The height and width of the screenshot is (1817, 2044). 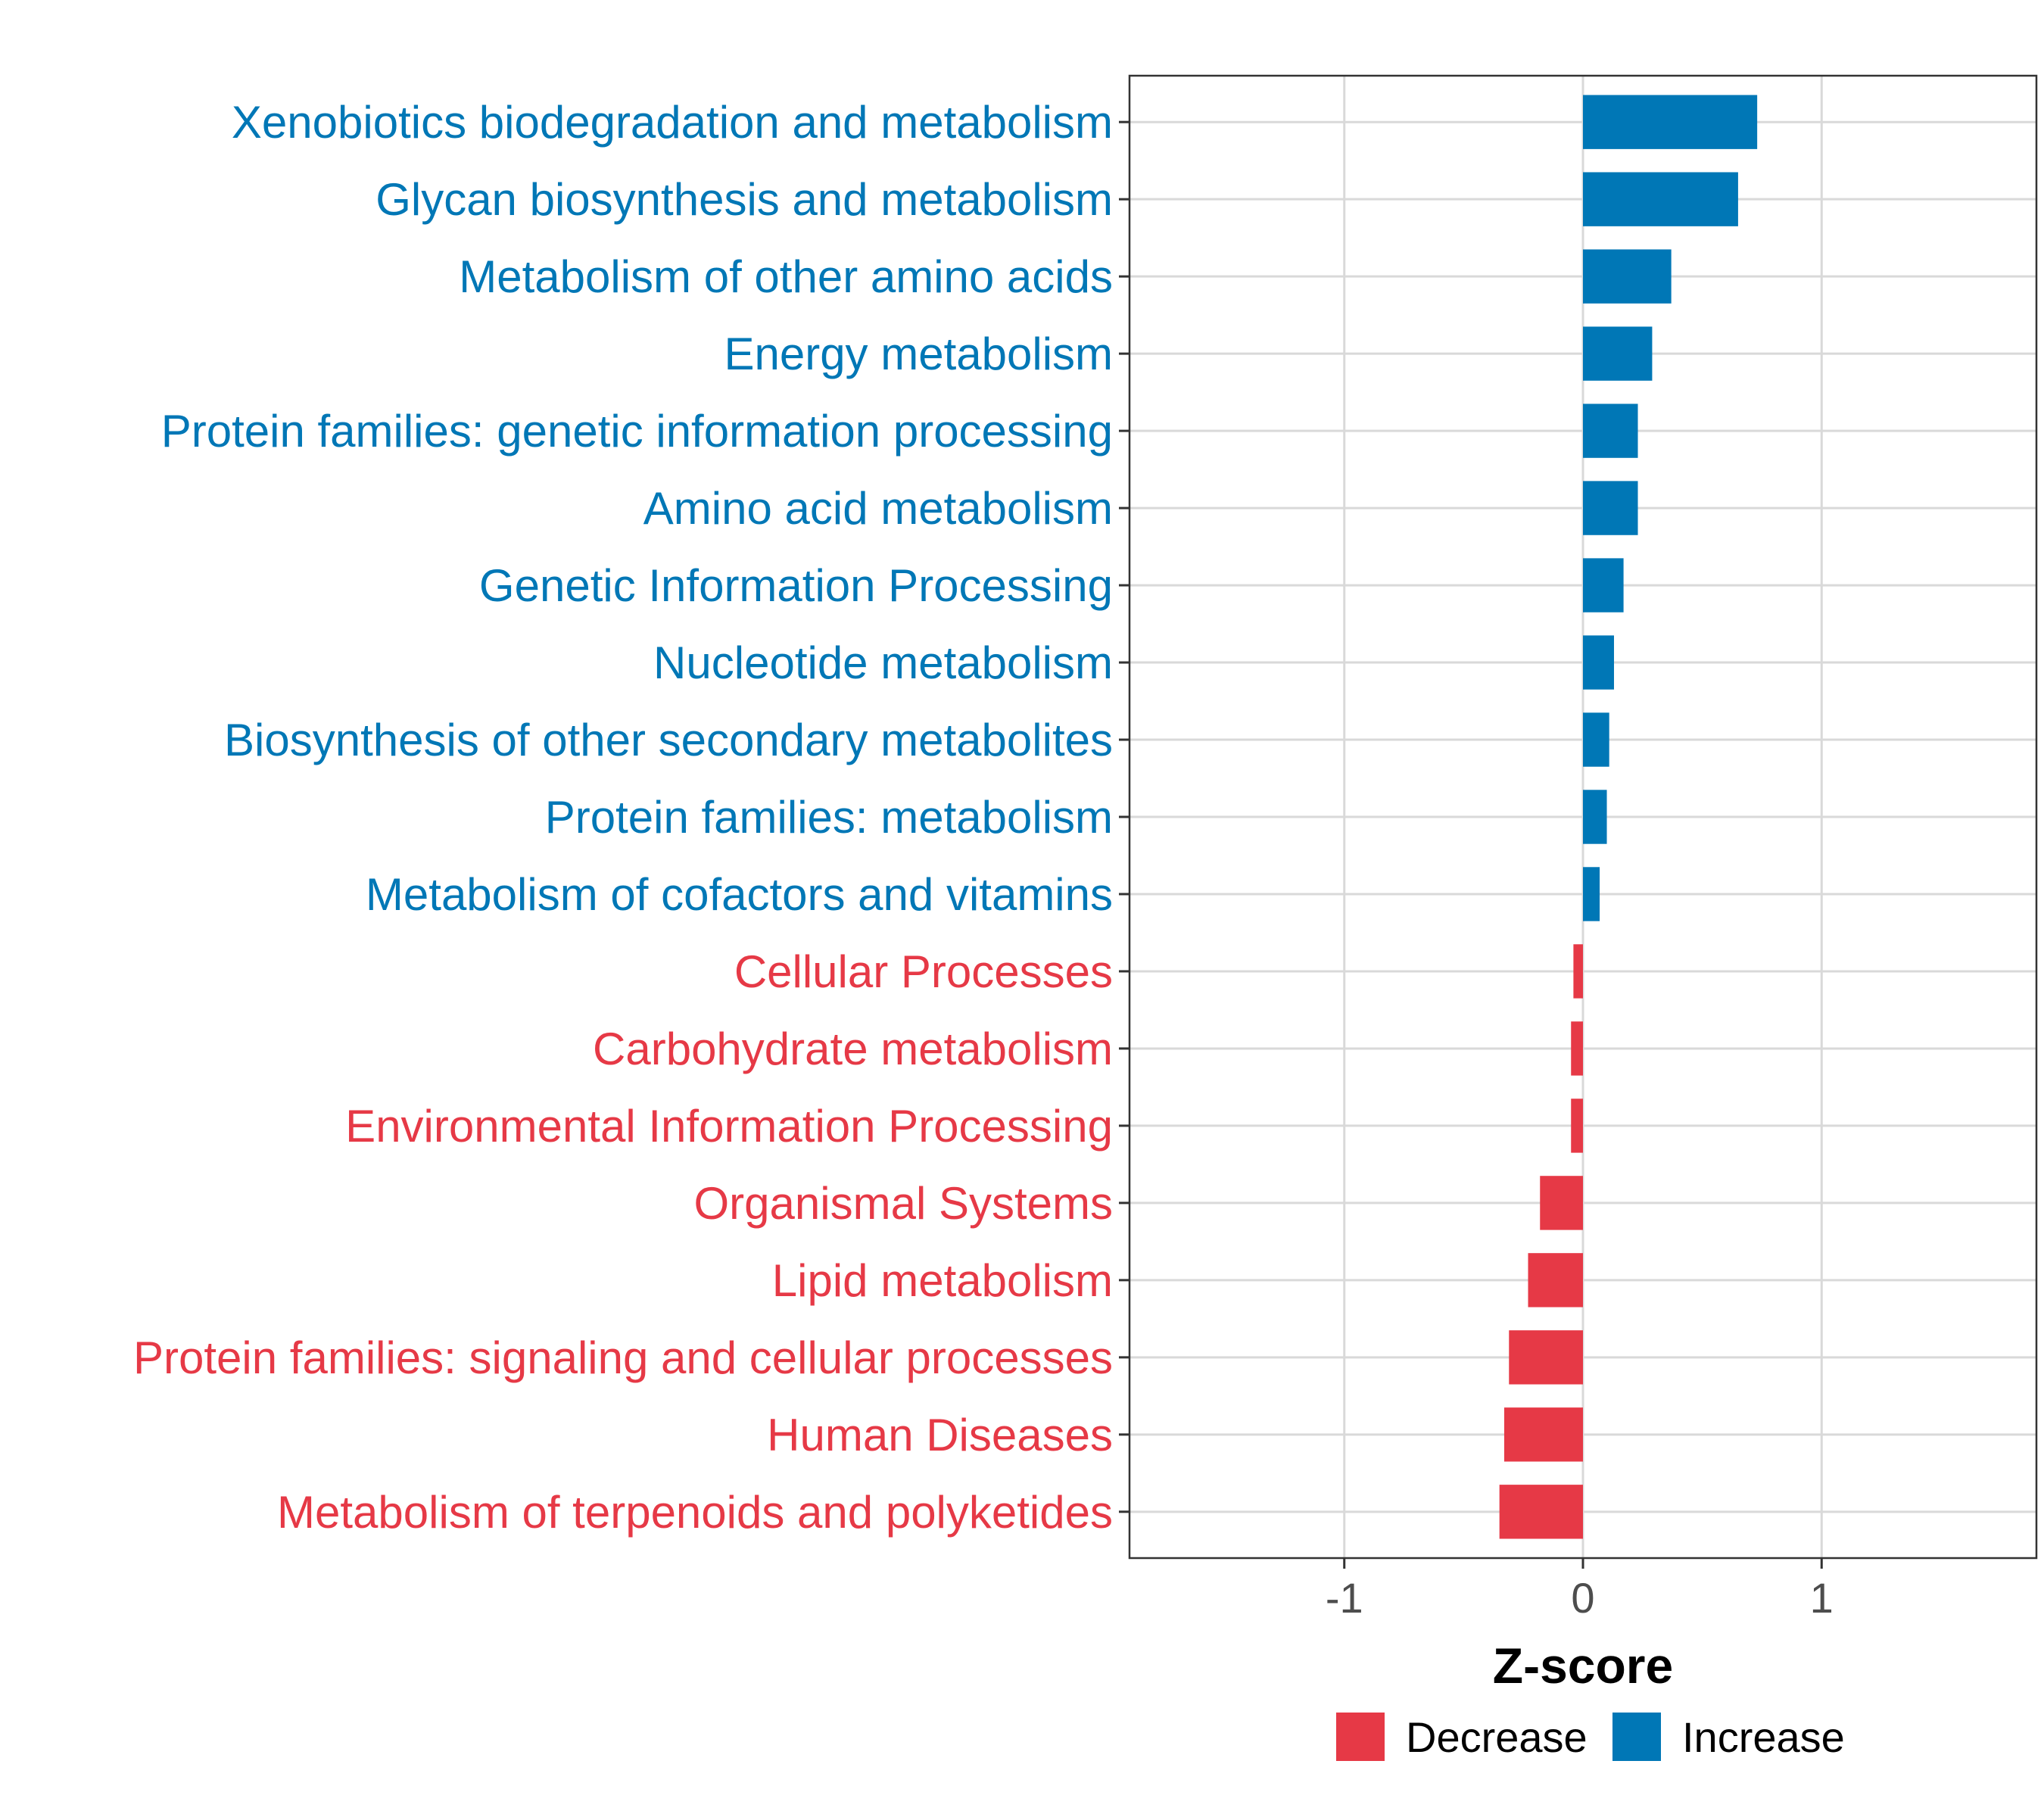 What do you see at coordinates (878, 508) in the screenshot?
I see `category-label-6: Amino acid metabolism` at bounding box center [878, 508].